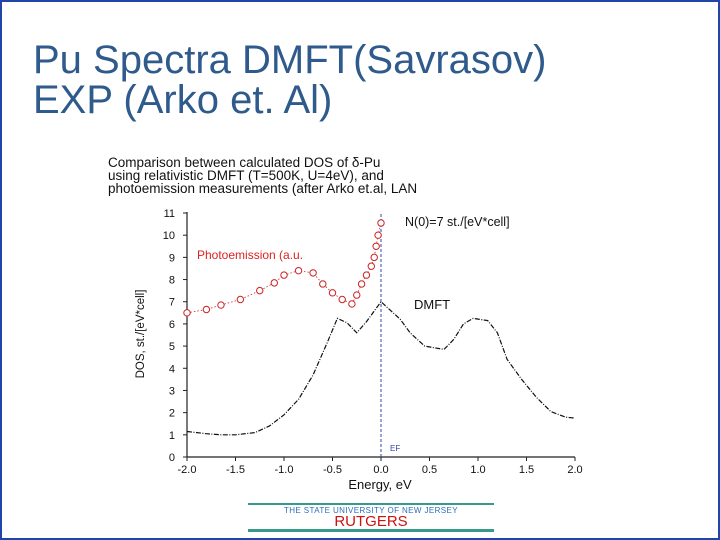 The image size is (720, 540). I want to click on x-tick-label: 0.0, so click(380, 470).